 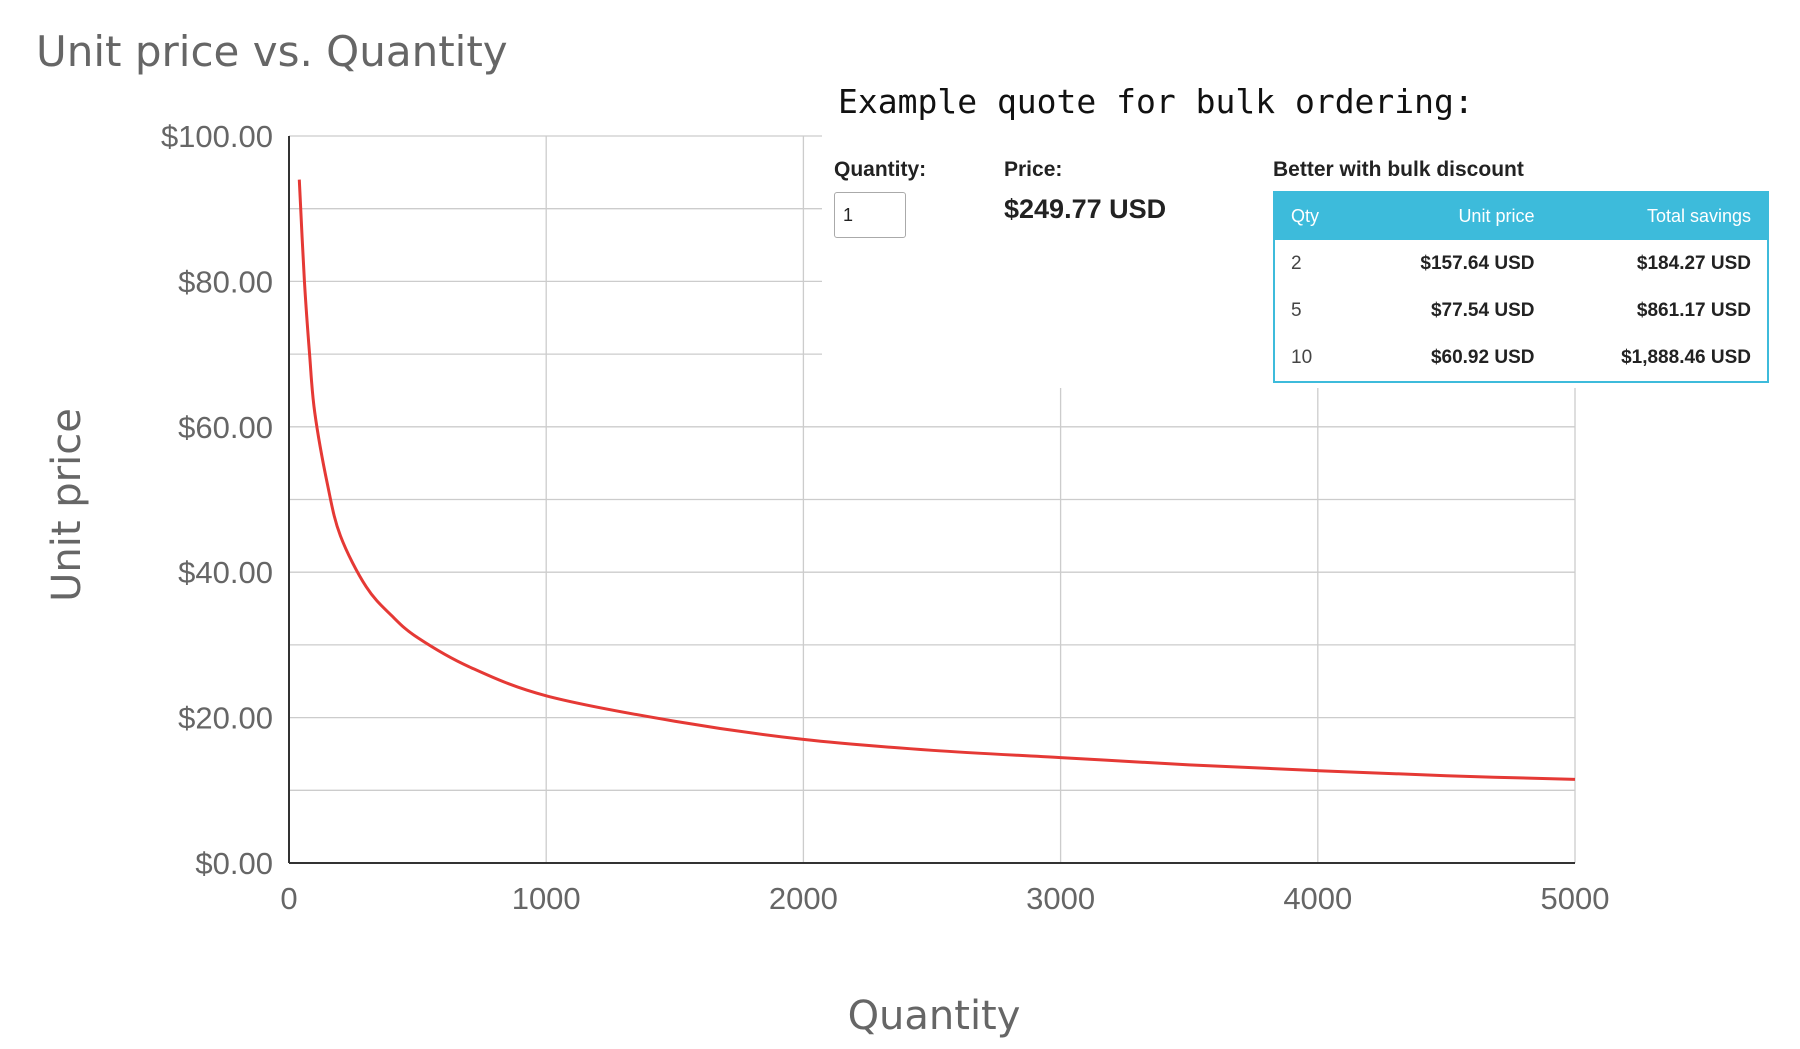 What do you see at coordinates (225, 572) in the screenshot?
I see `y-tick-label: $40.00` at bounding box center [225, 572].